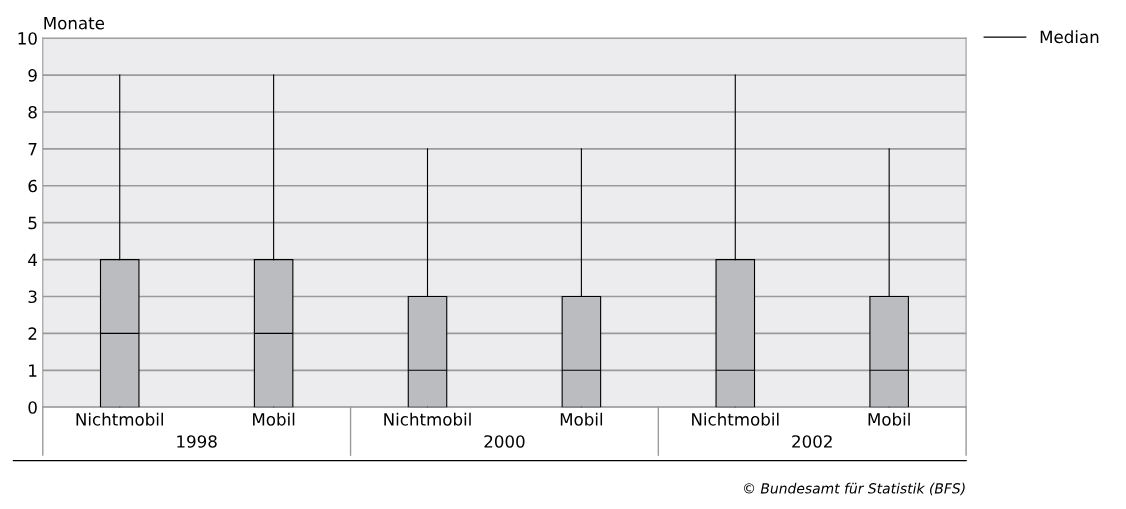 Image resolution: width=1126 pixels, height=509 pixels. Describe the element at coordinates (32, 149) in the screenshot. I see `y-tick-label: 7` at that location.